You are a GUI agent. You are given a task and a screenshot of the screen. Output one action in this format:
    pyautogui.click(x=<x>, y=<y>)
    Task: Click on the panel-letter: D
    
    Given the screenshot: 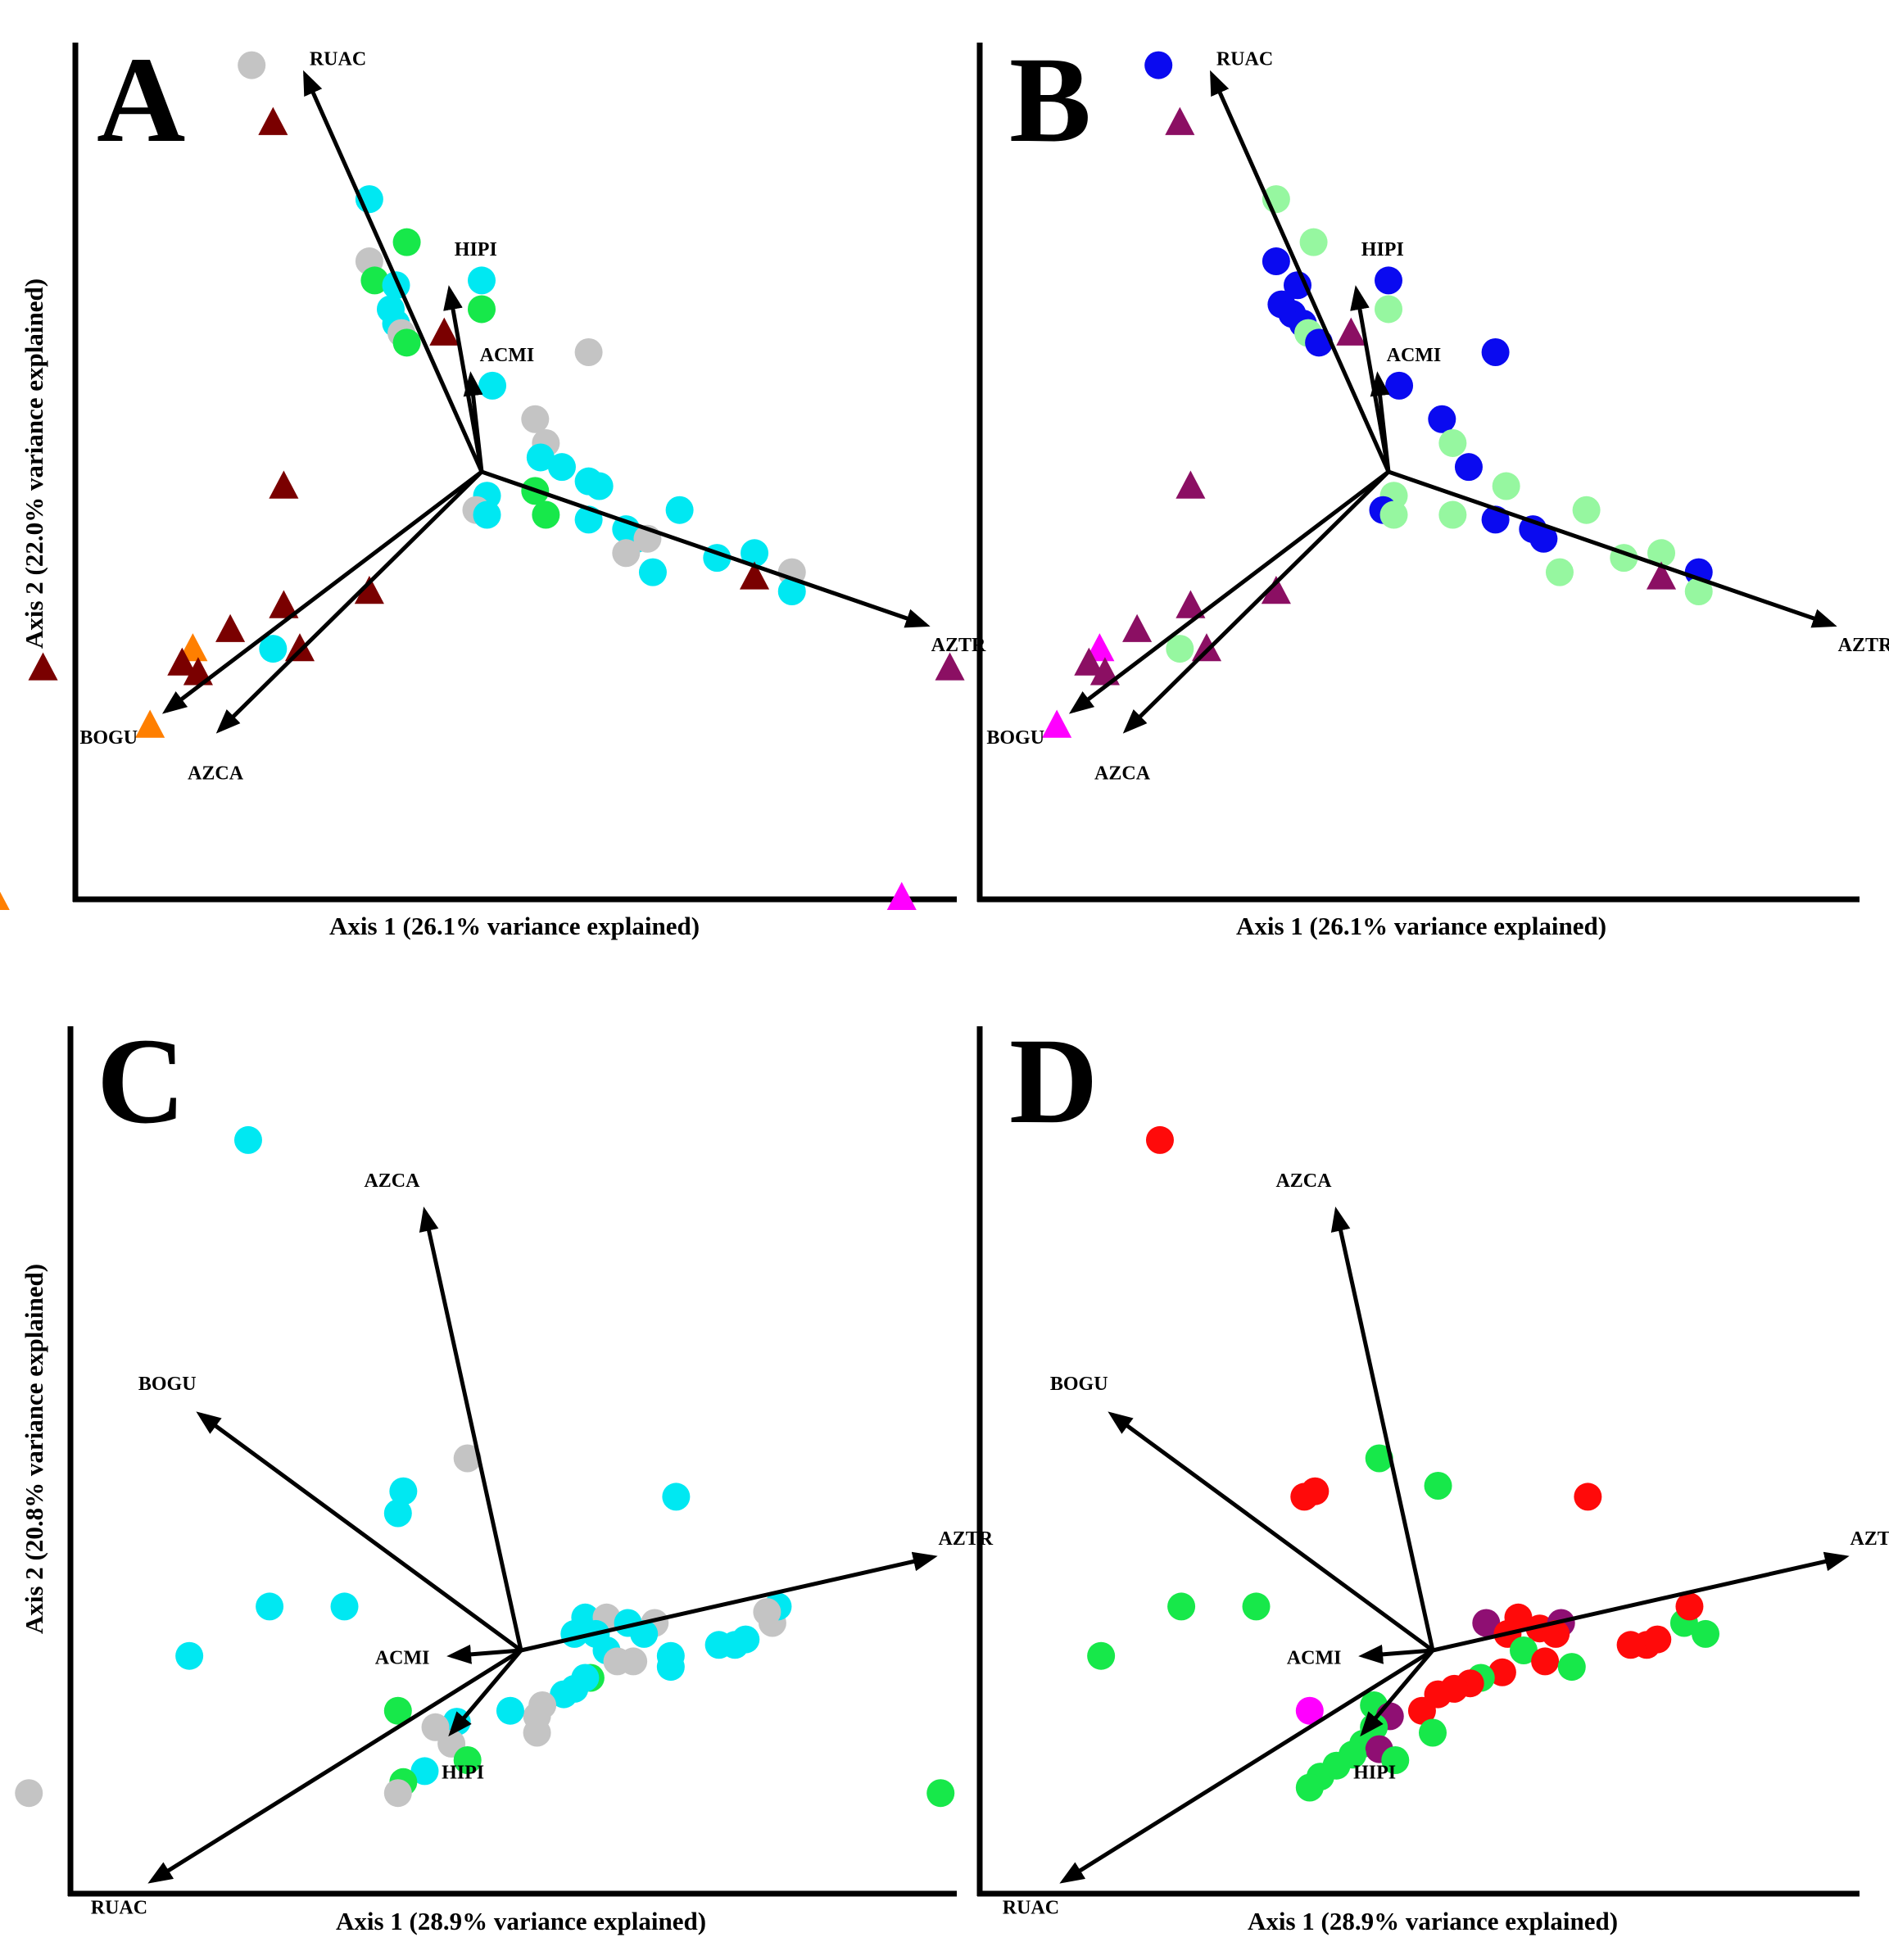 What is the action you would take?
    pyautogui.click(x=1053, y=1081)
    